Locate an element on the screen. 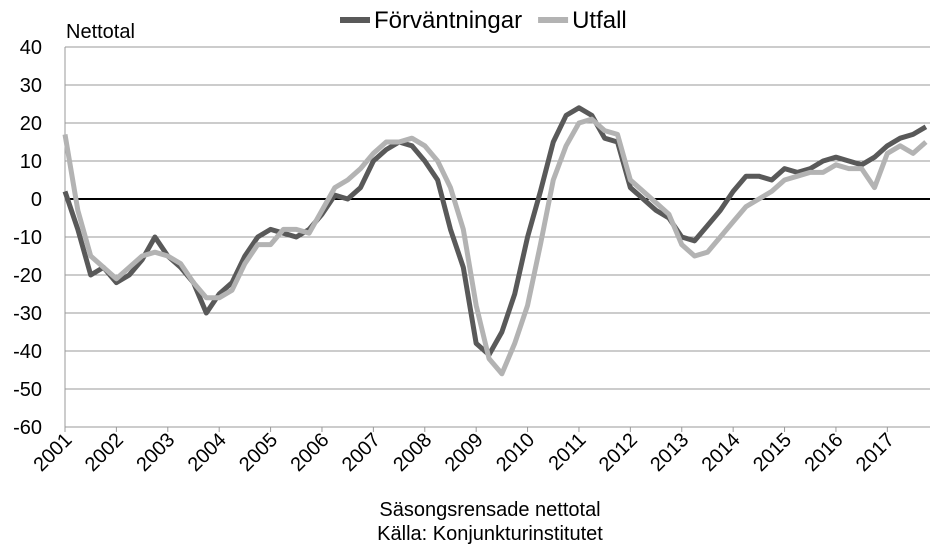 This screenshot has width=932, height=553. x-tick-label: 2003 is located at coordinates (155, 452).